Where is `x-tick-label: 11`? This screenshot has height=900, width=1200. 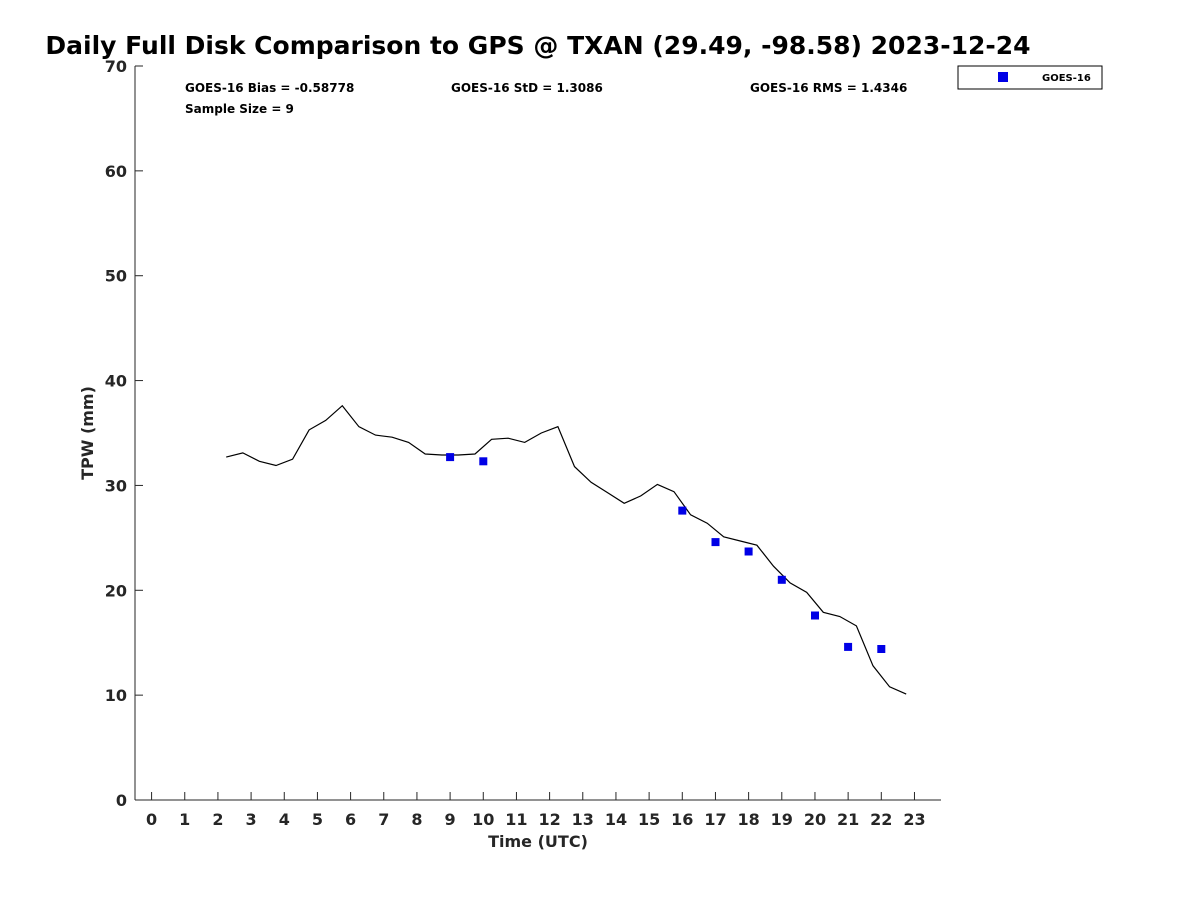
x-tick-label: 11 is located at coordinates (516, 819).